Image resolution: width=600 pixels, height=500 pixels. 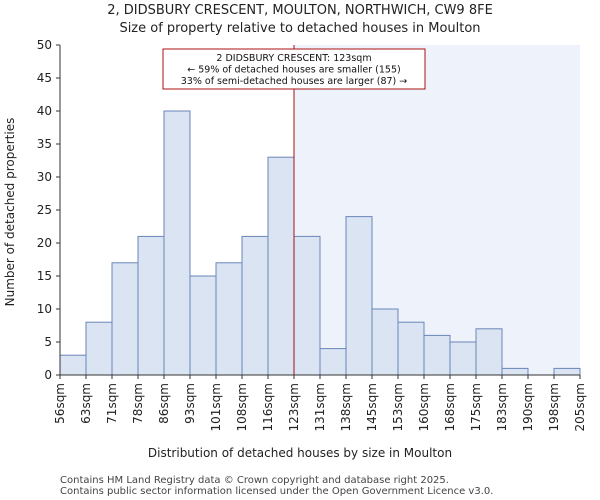 I want to click on bar-71sqm, so click(x=125, y=319).